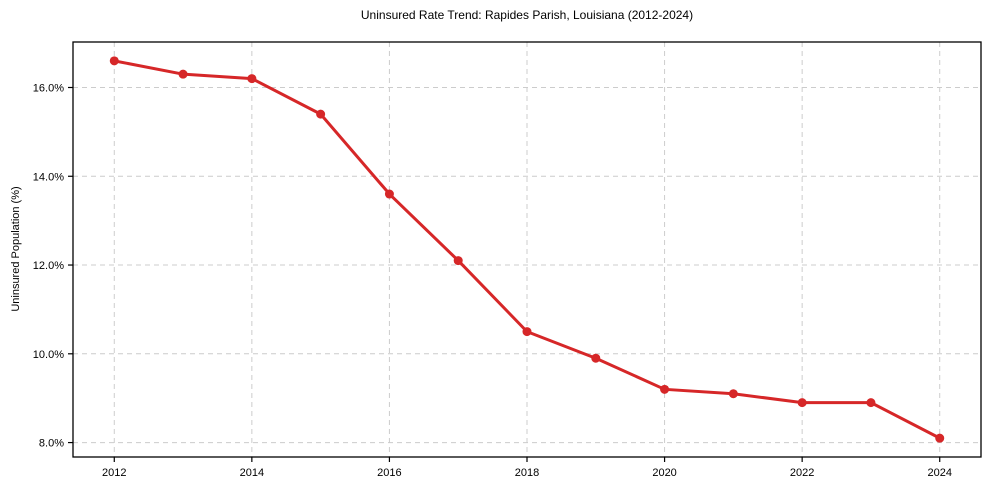  Describe the element at coordinates (527, 473) in the screenshot. I see `x-tick-label: 2018` at that location.